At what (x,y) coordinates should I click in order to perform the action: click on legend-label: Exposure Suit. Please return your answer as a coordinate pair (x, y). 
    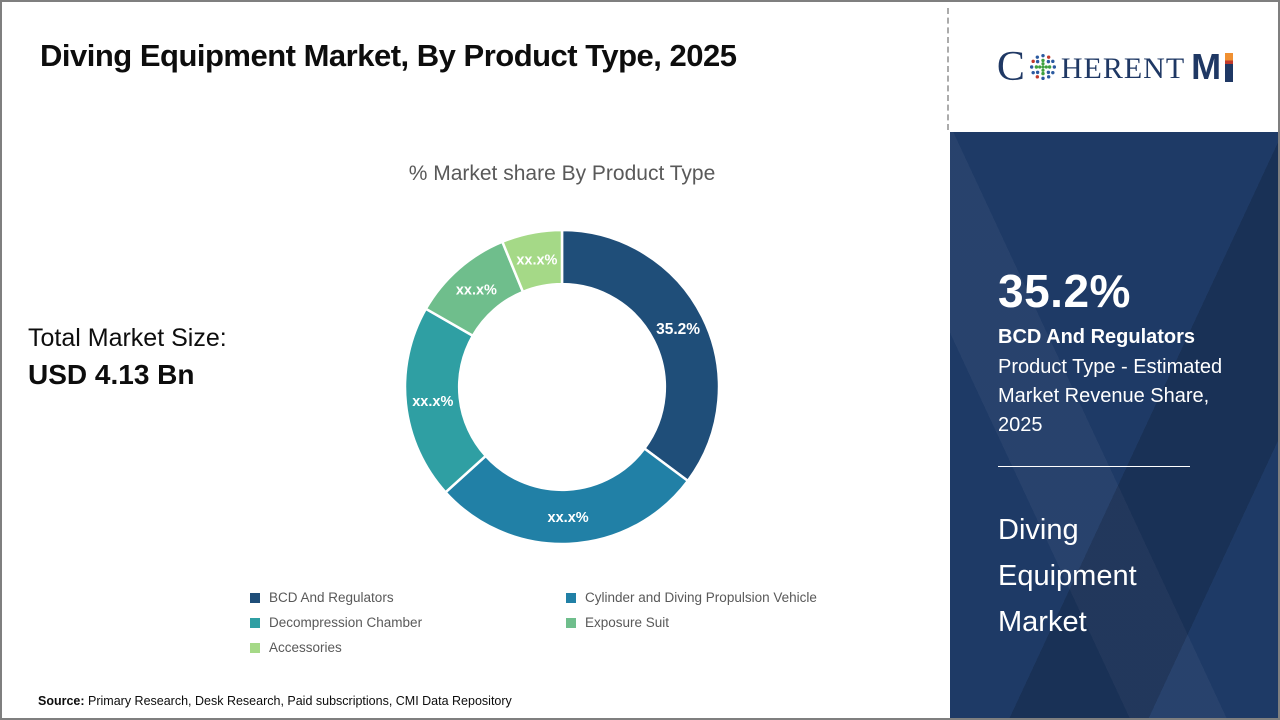
    Looking at the image, I should click on (627, 622).